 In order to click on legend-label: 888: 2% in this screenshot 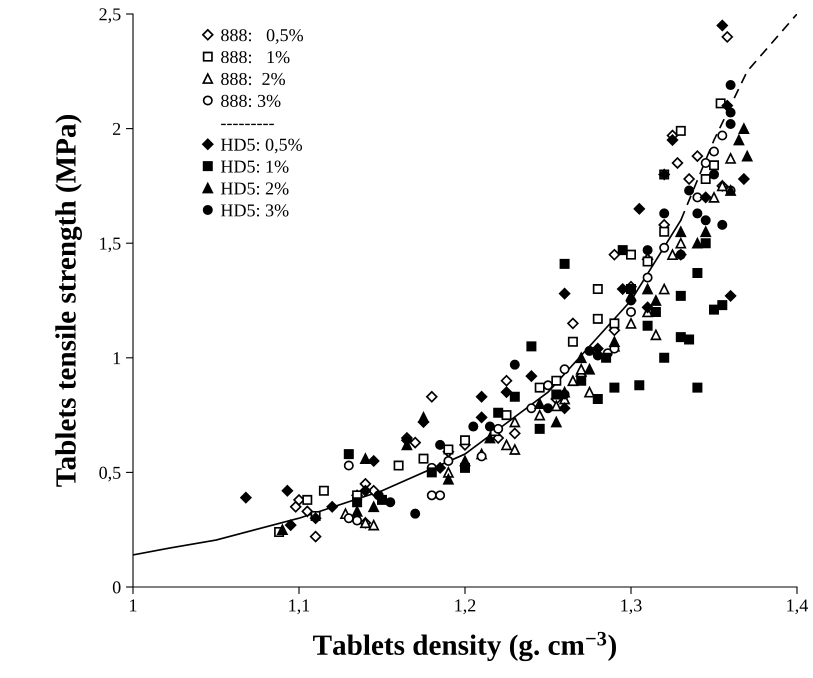, I will do `click(253, 79)`.